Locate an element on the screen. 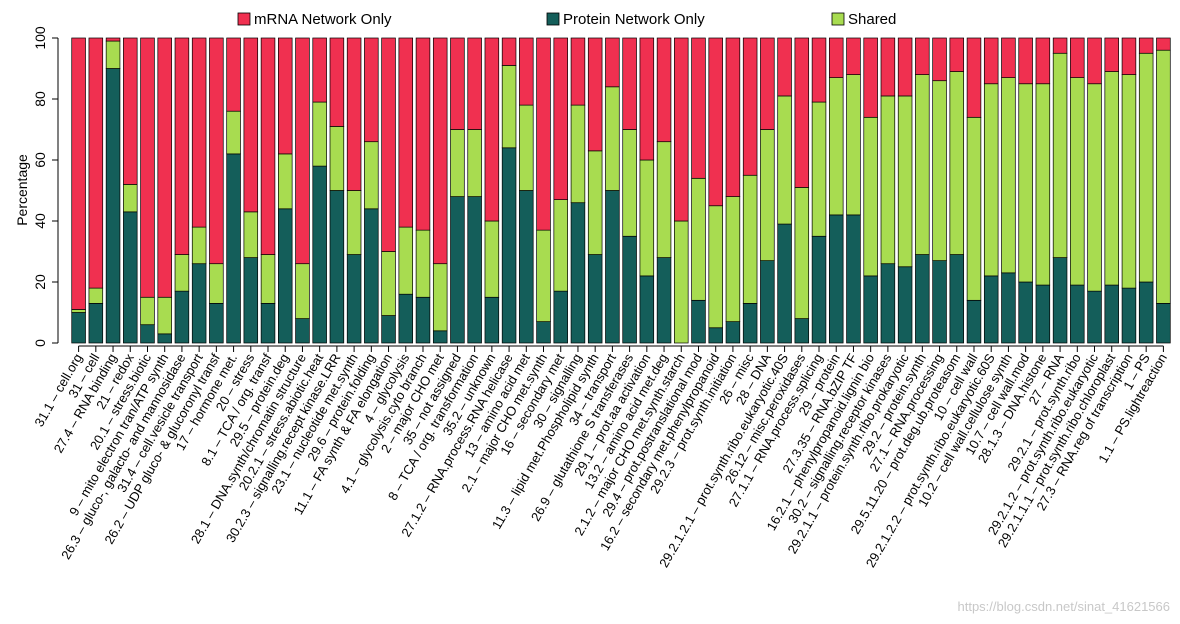 Image resolution: width=1180 pixels, height=624 pixels. legend-swatch-shared is located at coordinates (838, 19).